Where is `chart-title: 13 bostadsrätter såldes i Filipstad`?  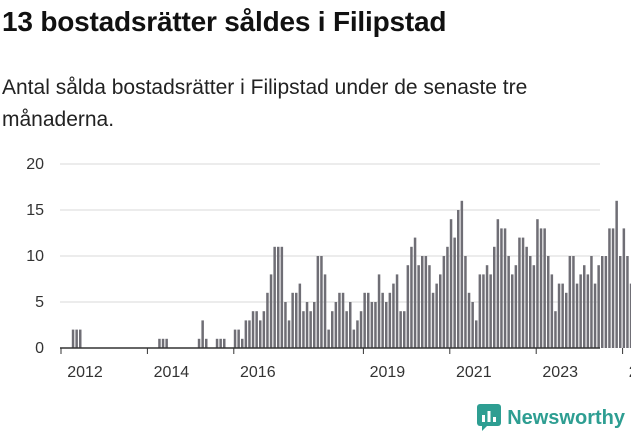
chart-title: 13 bostadsrätter såldes i Filipstad is located at coordinates (224, 21).